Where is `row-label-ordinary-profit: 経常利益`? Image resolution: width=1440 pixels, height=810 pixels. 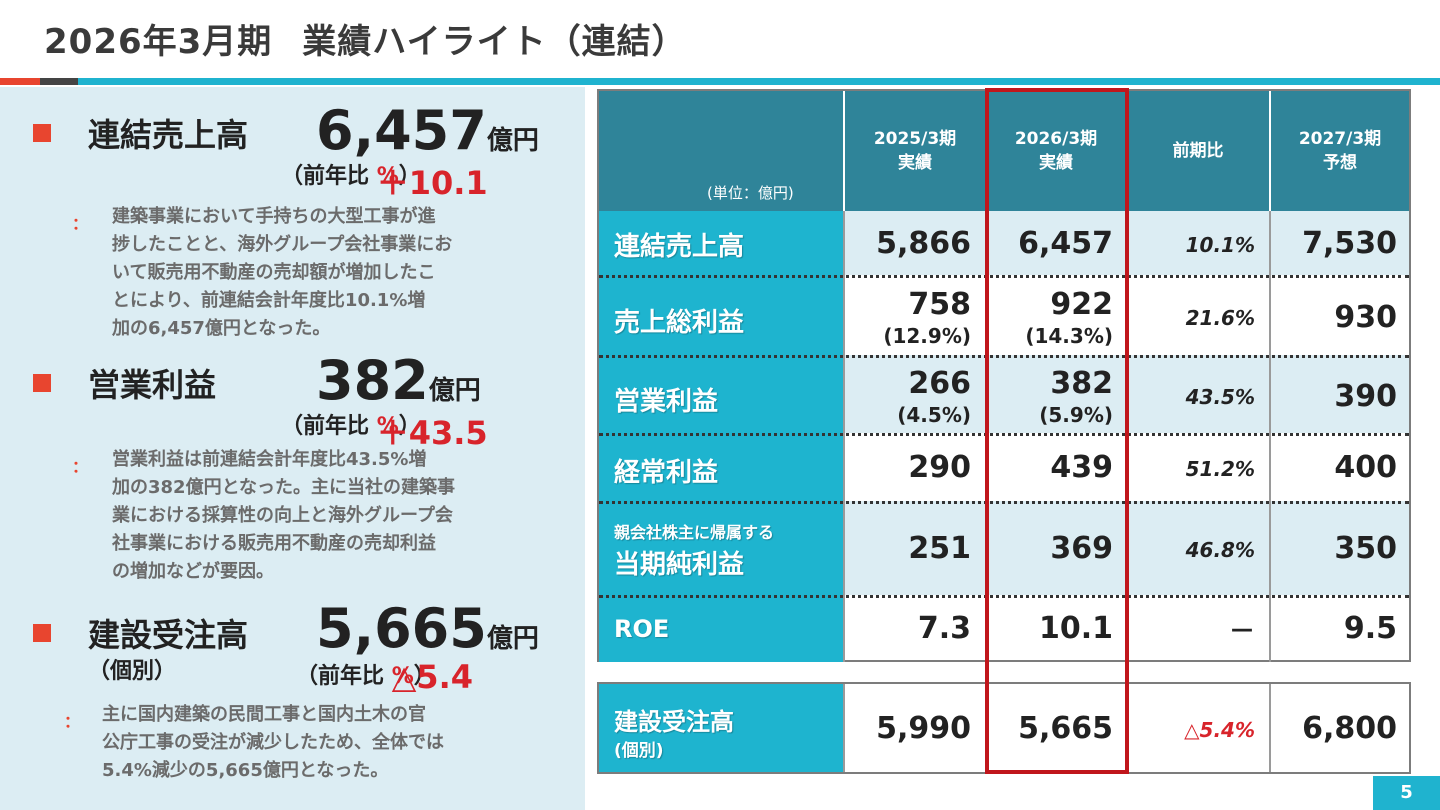
row-label-ordinary-profit: 経常利益 is located at coordinates (666, 473).